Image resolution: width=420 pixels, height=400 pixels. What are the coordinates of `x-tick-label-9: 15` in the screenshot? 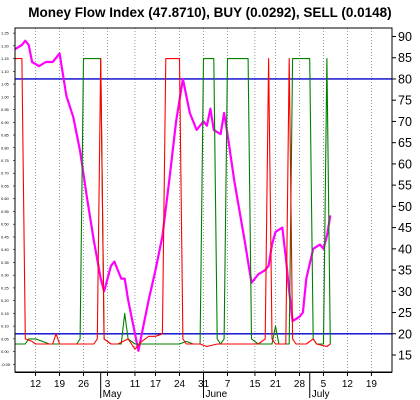 It's located at (255, 384).